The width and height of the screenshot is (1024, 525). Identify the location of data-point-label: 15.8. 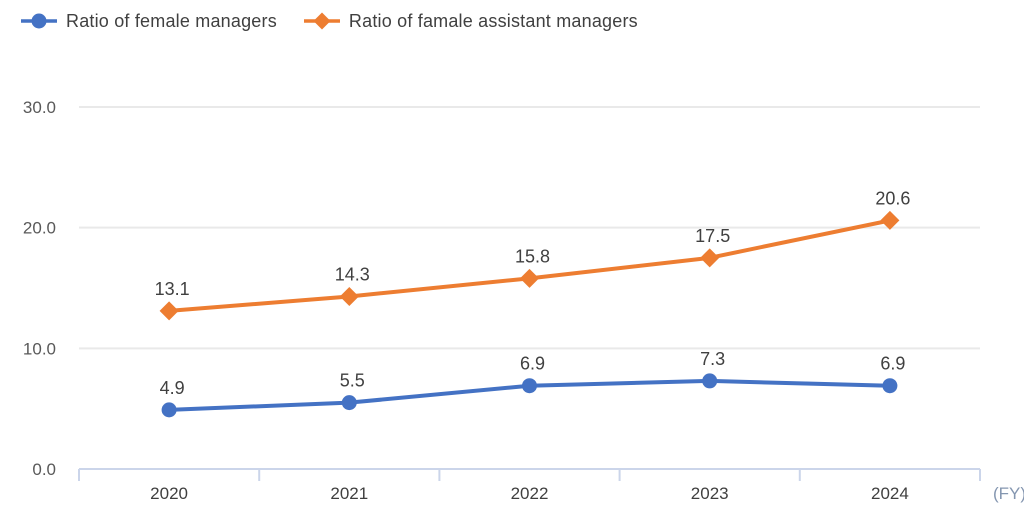
(532, 256).